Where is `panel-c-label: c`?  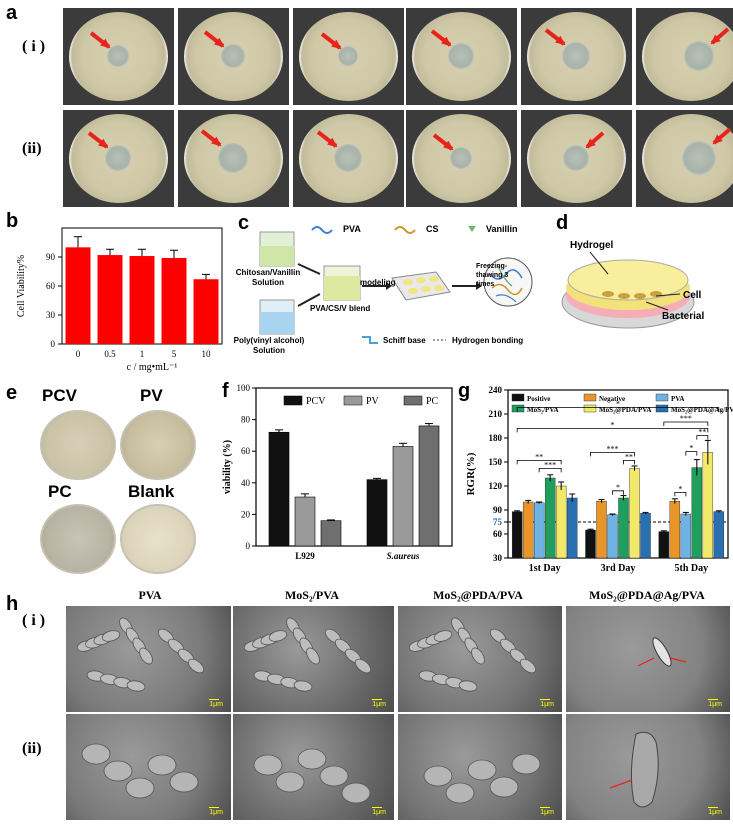 panel-c-label: c is located at coordinates (244, 223).